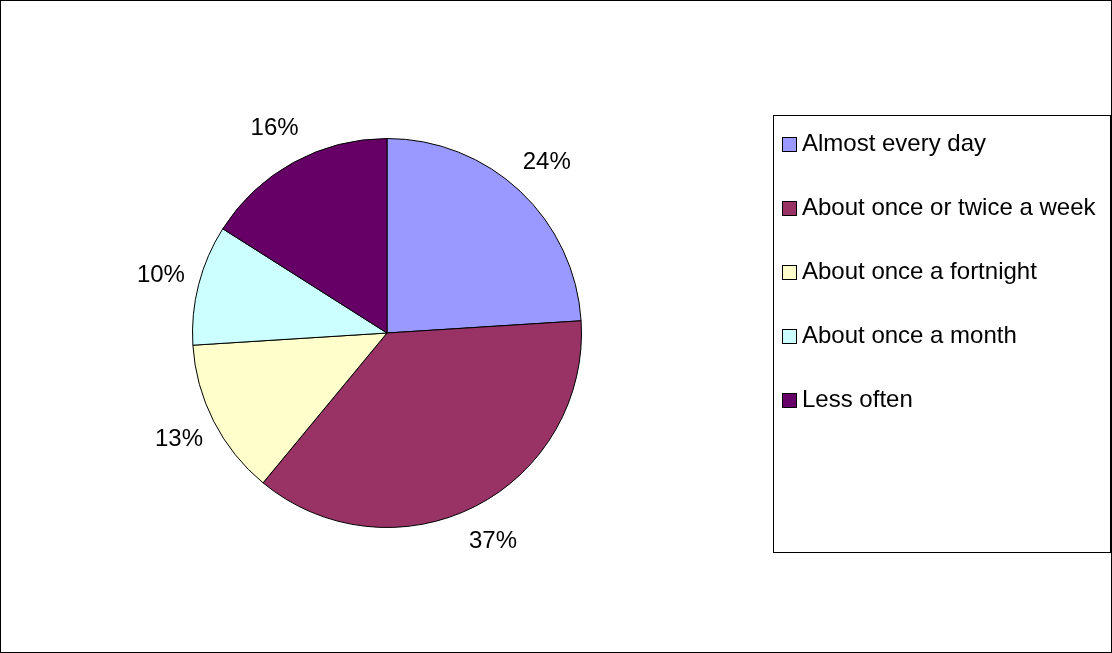  I want to click on data-label: 10%, so click(160, 273).